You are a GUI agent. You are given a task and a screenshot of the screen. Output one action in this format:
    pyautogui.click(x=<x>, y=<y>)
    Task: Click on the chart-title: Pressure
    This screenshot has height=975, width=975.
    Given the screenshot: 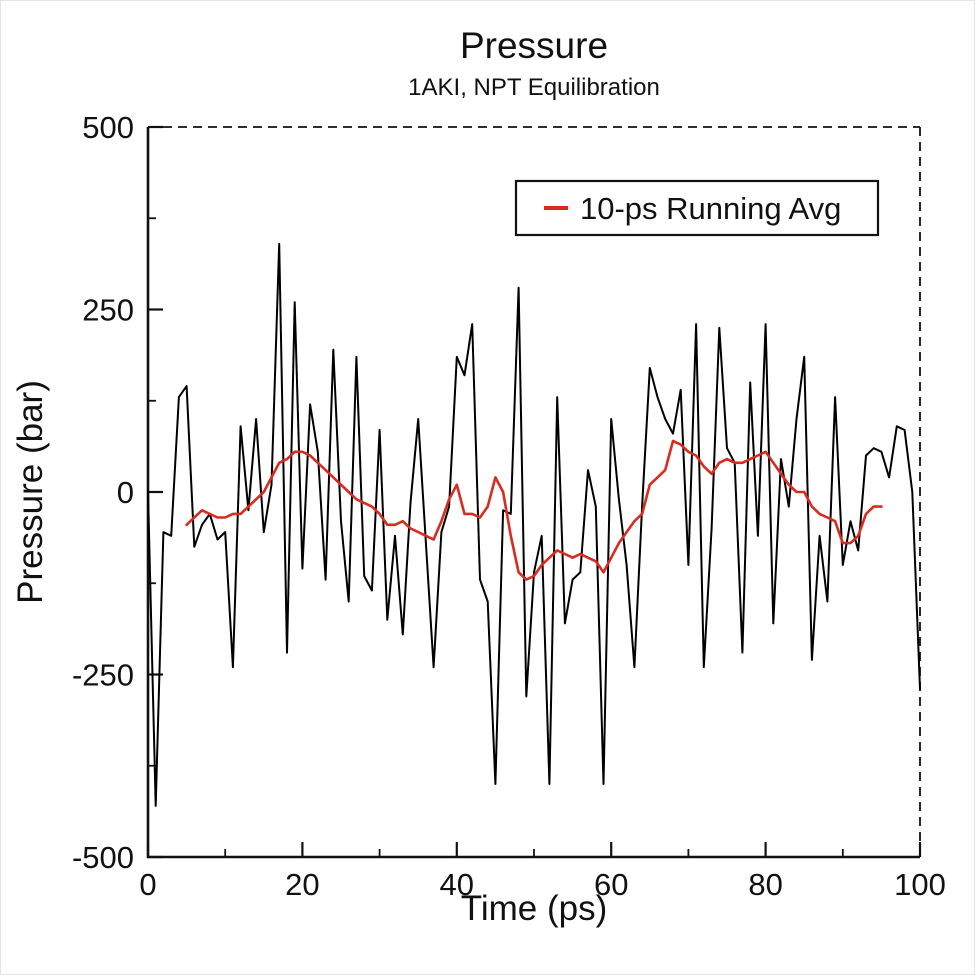 What is the action you would take?
    pyautogui.click(x=534, y=45)
    